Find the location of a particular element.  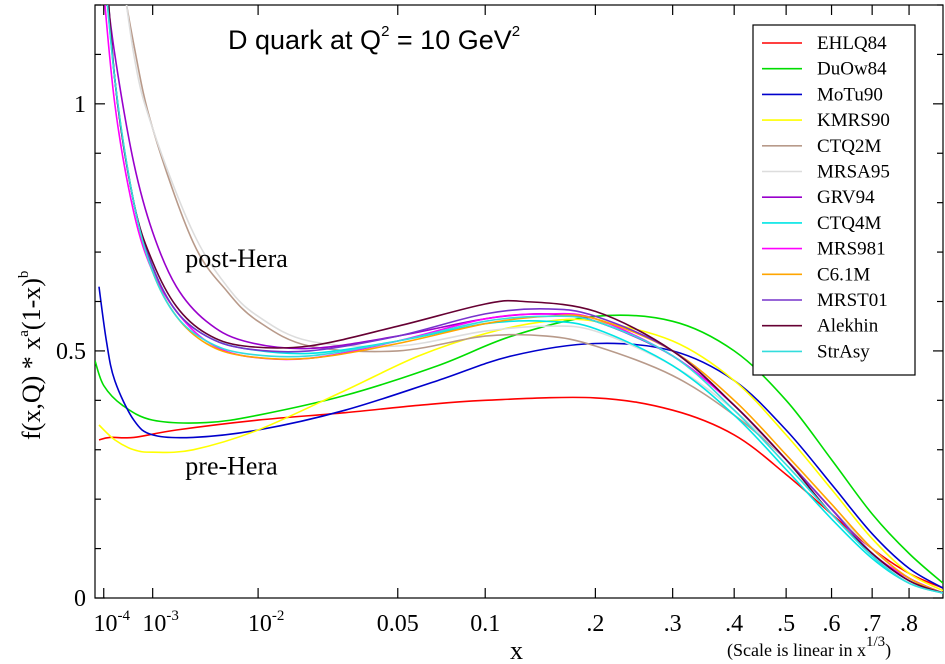

legend-label: MRSA95 is located at coordinates (853, 172).